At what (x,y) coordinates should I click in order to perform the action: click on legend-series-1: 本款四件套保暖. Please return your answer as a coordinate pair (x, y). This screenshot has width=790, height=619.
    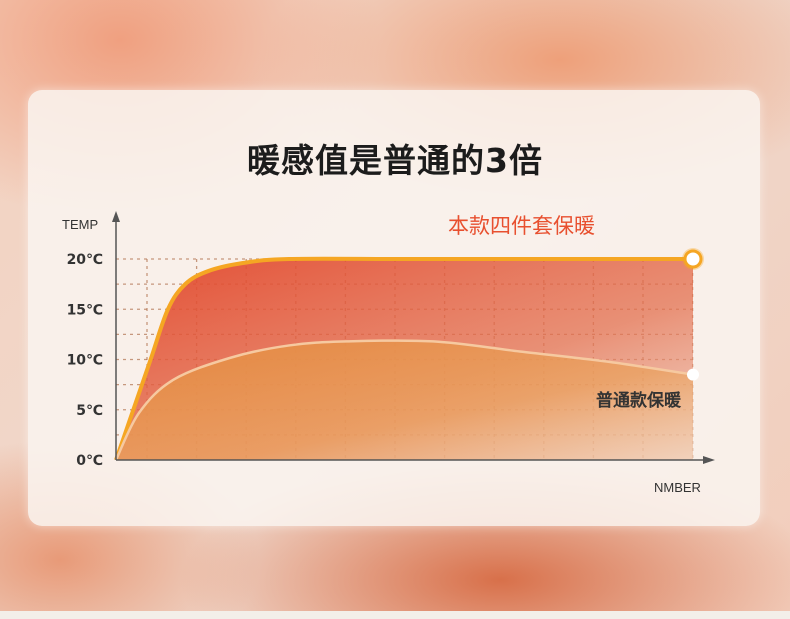
    Looking at the image, I should click on (521, 226).